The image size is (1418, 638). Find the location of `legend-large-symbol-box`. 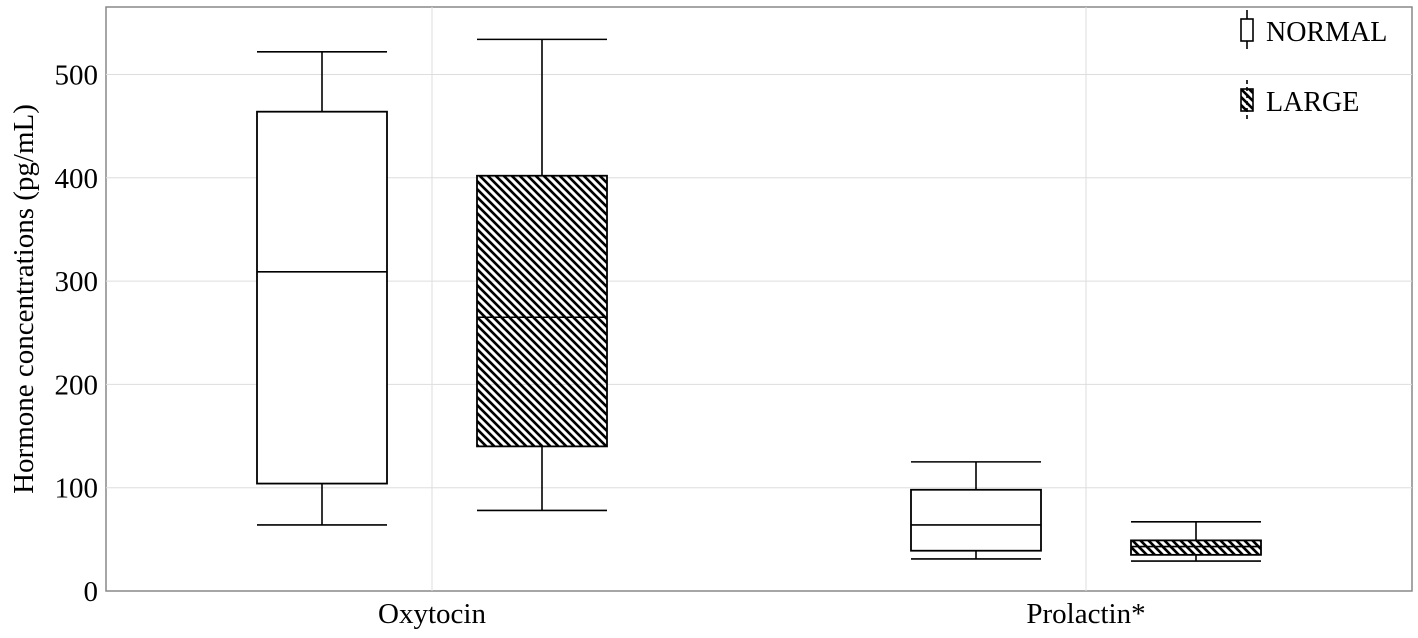

legend-large-symbol-box is located at coordinates (1247, 100).